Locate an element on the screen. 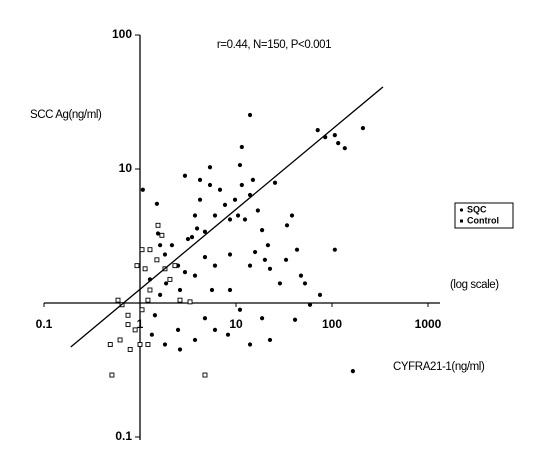 The height and width of the screenshot is (466, 547). x-tick-label: 1000 is located at coordinates (428, 324).